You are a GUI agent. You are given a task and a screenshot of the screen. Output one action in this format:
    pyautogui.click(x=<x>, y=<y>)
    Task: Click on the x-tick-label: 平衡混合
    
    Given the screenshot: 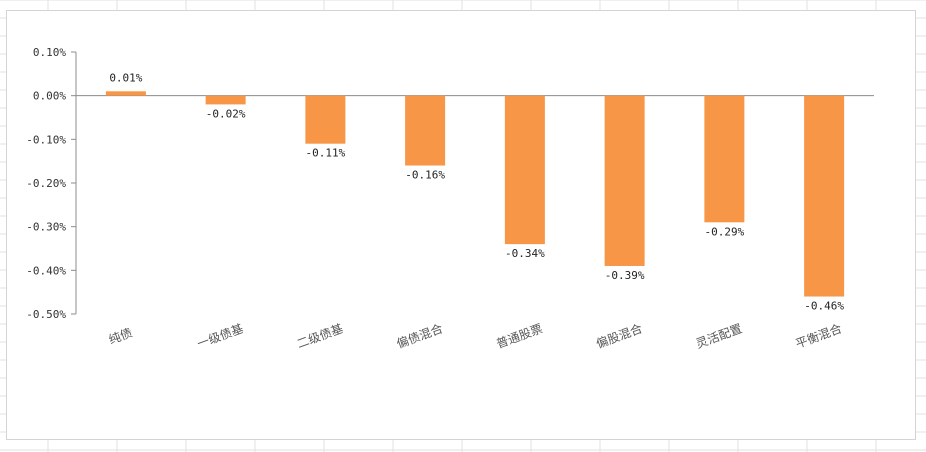 What is the action you would take?
    pyautogui.click(x=818, y=336)
    